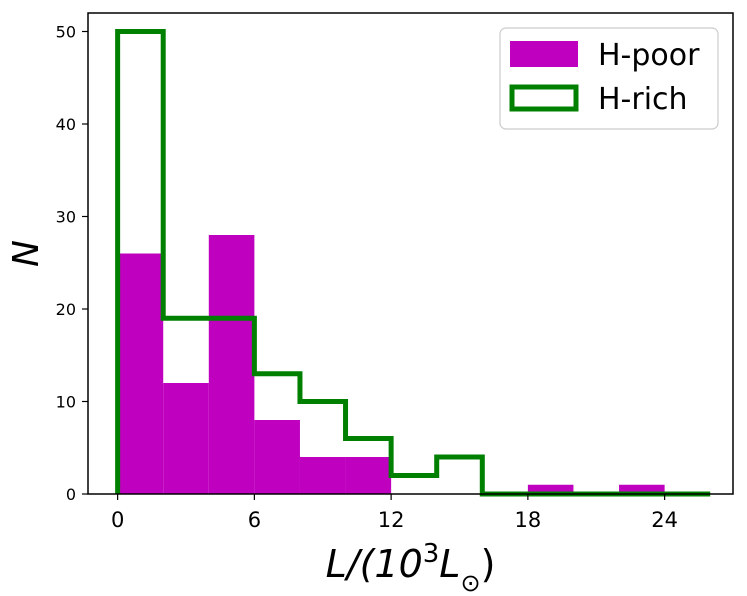  What do you see at coordinates (117, 520) in the screenshot?
I see `x-tick-label: 0` at bounding box center [117, 520].